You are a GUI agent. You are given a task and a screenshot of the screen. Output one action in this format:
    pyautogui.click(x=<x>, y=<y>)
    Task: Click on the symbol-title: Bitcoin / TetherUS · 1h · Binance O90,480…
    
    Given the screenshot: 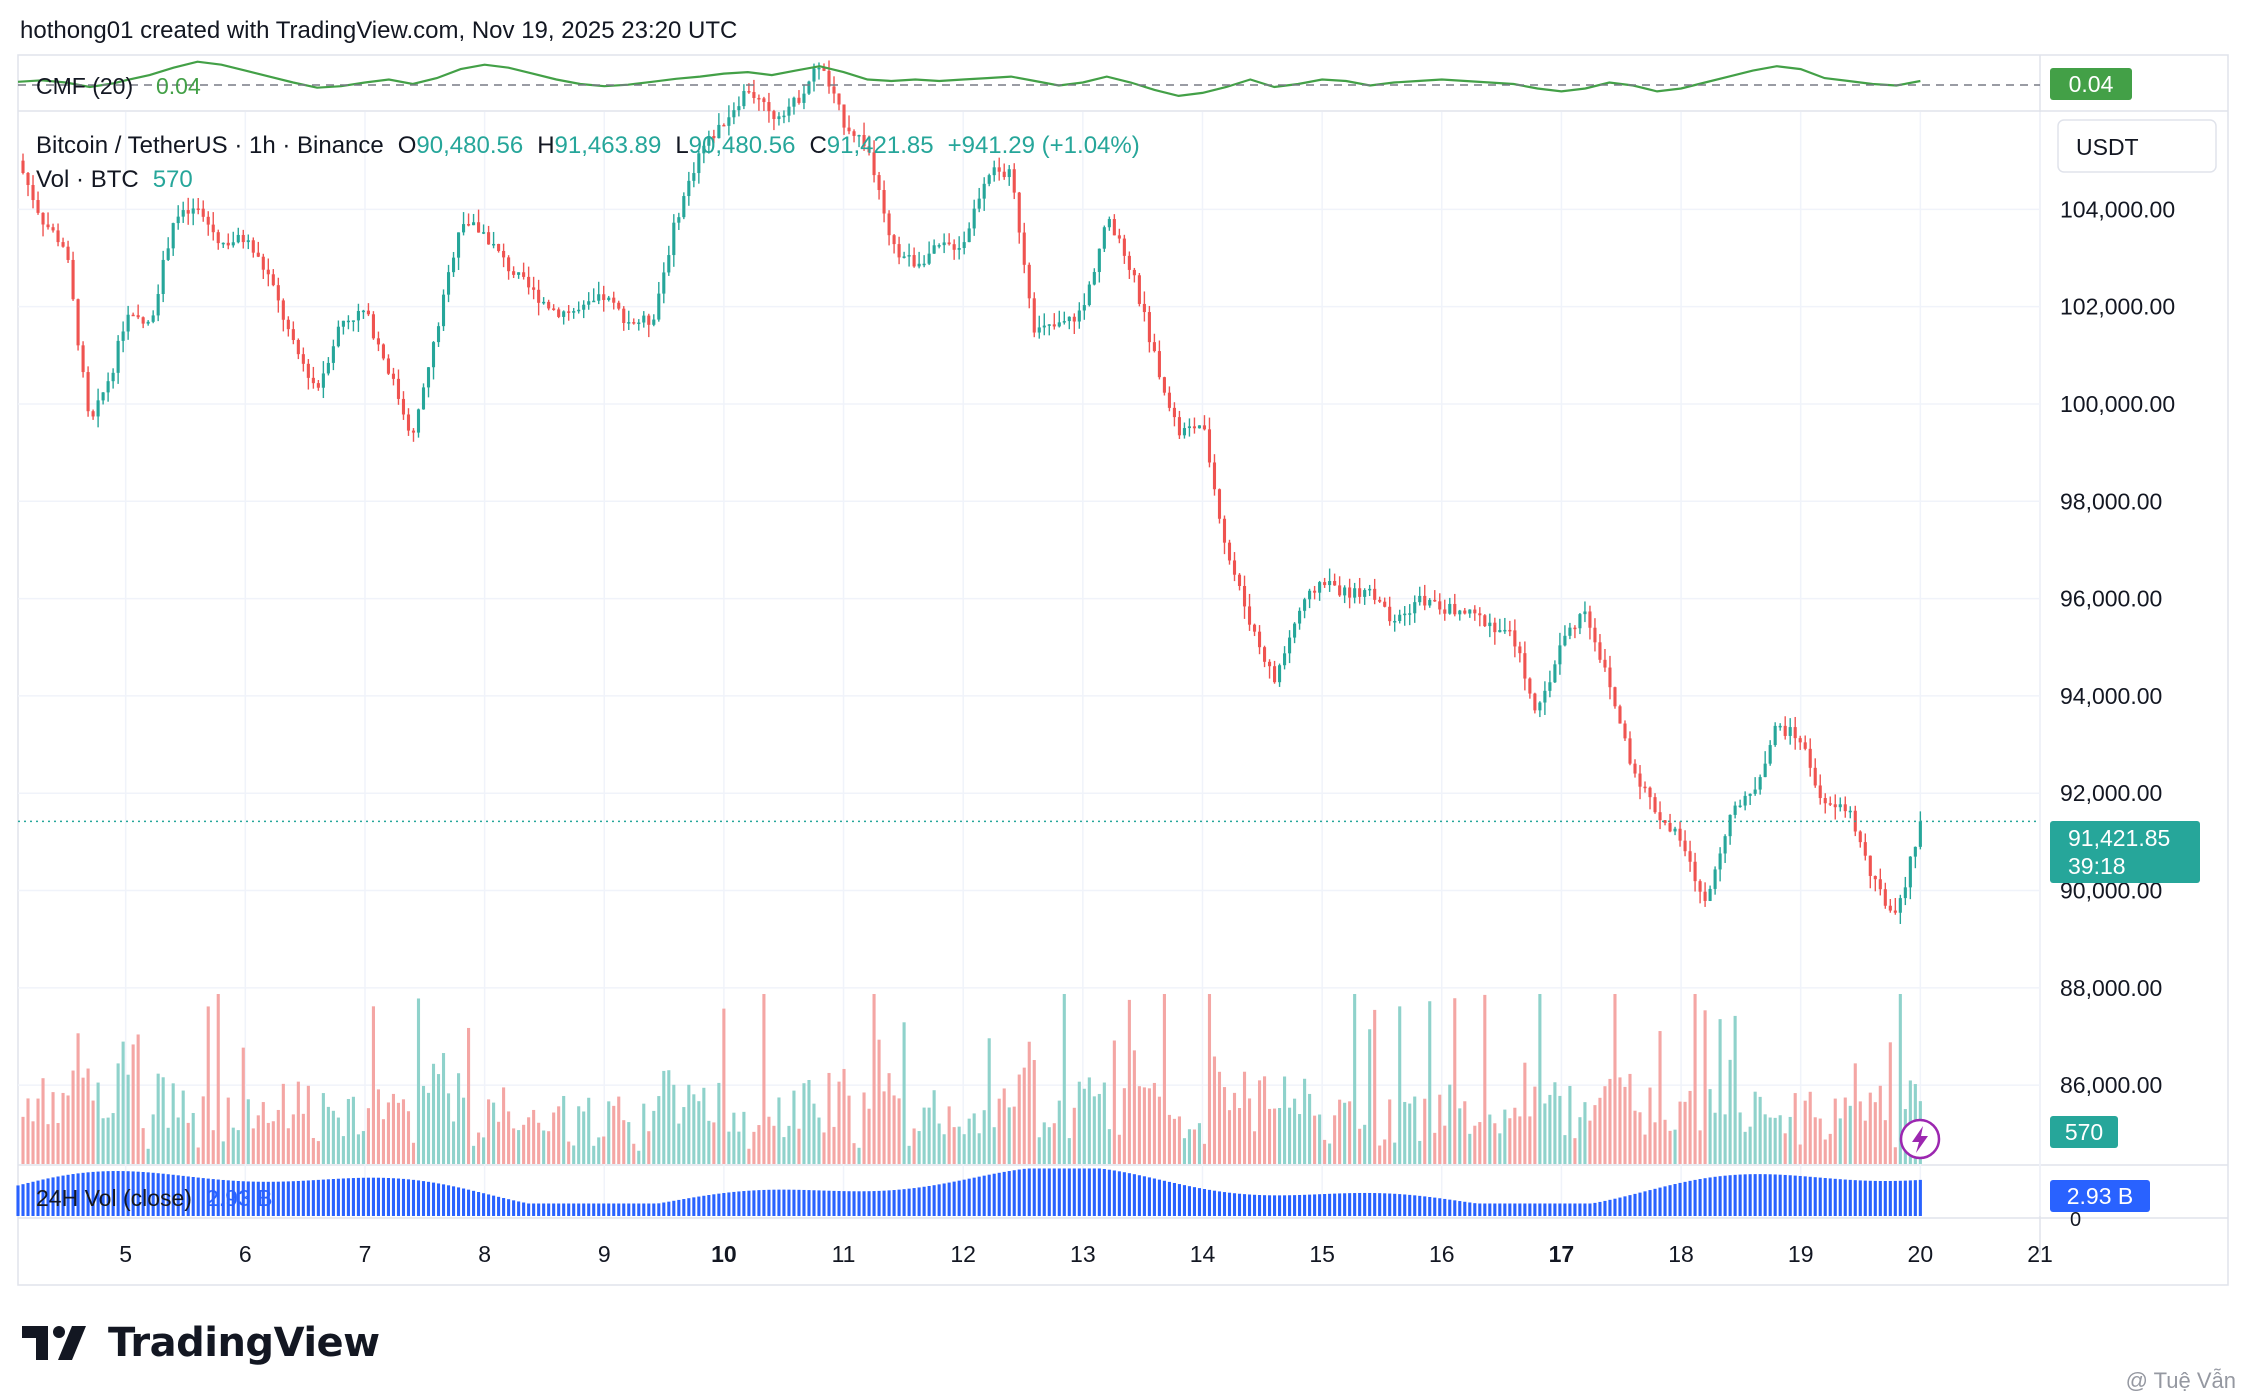 What is the action you would take?
    pyautogui.click(x=588, y=145)
    